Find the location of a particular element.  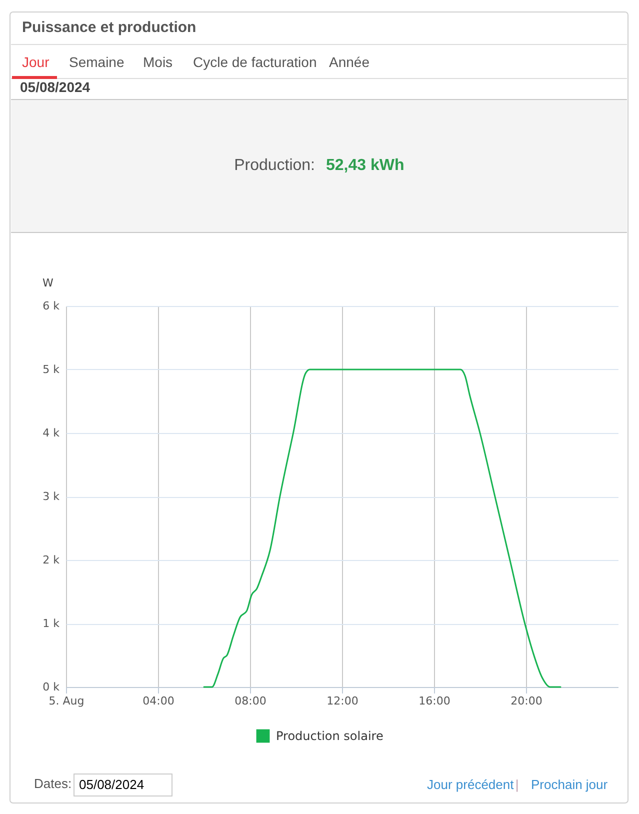

x-tick-label: 04:00 is located at coordinates (158, 701).